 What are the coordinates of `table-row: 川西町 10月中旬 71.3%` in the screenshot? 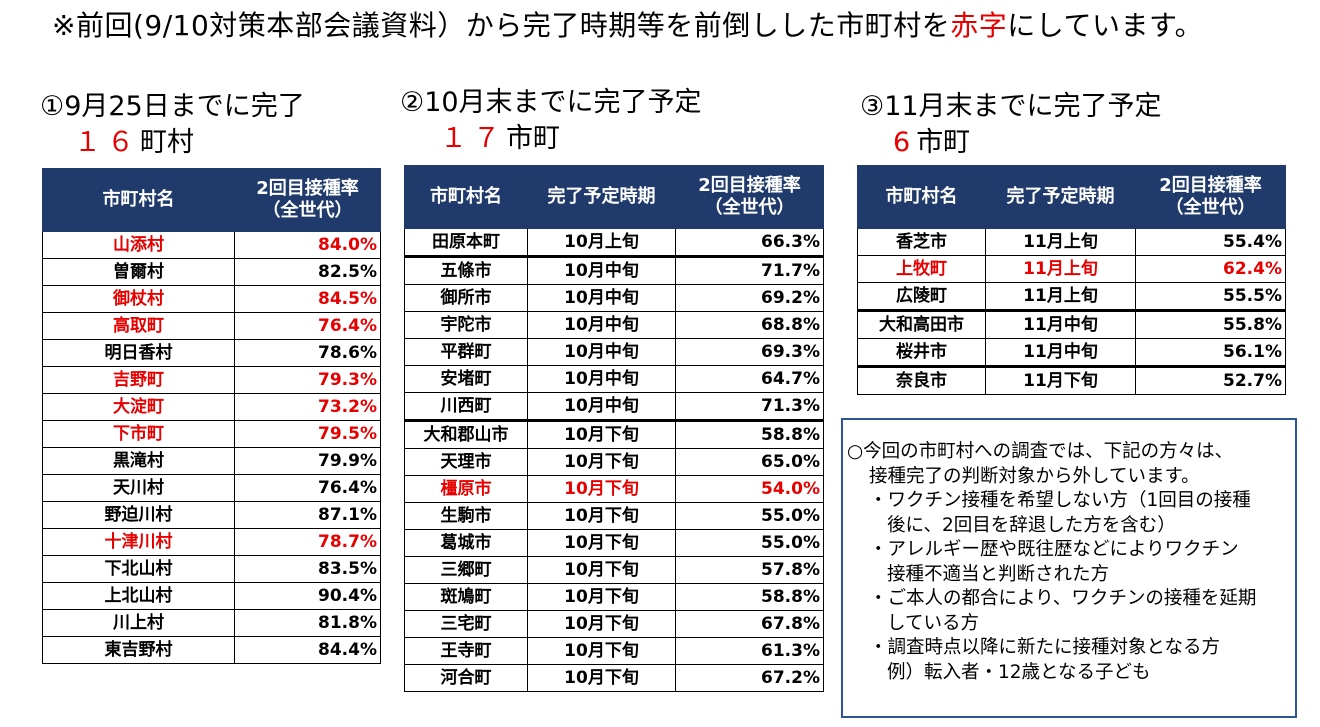 It's located at (614, 407).